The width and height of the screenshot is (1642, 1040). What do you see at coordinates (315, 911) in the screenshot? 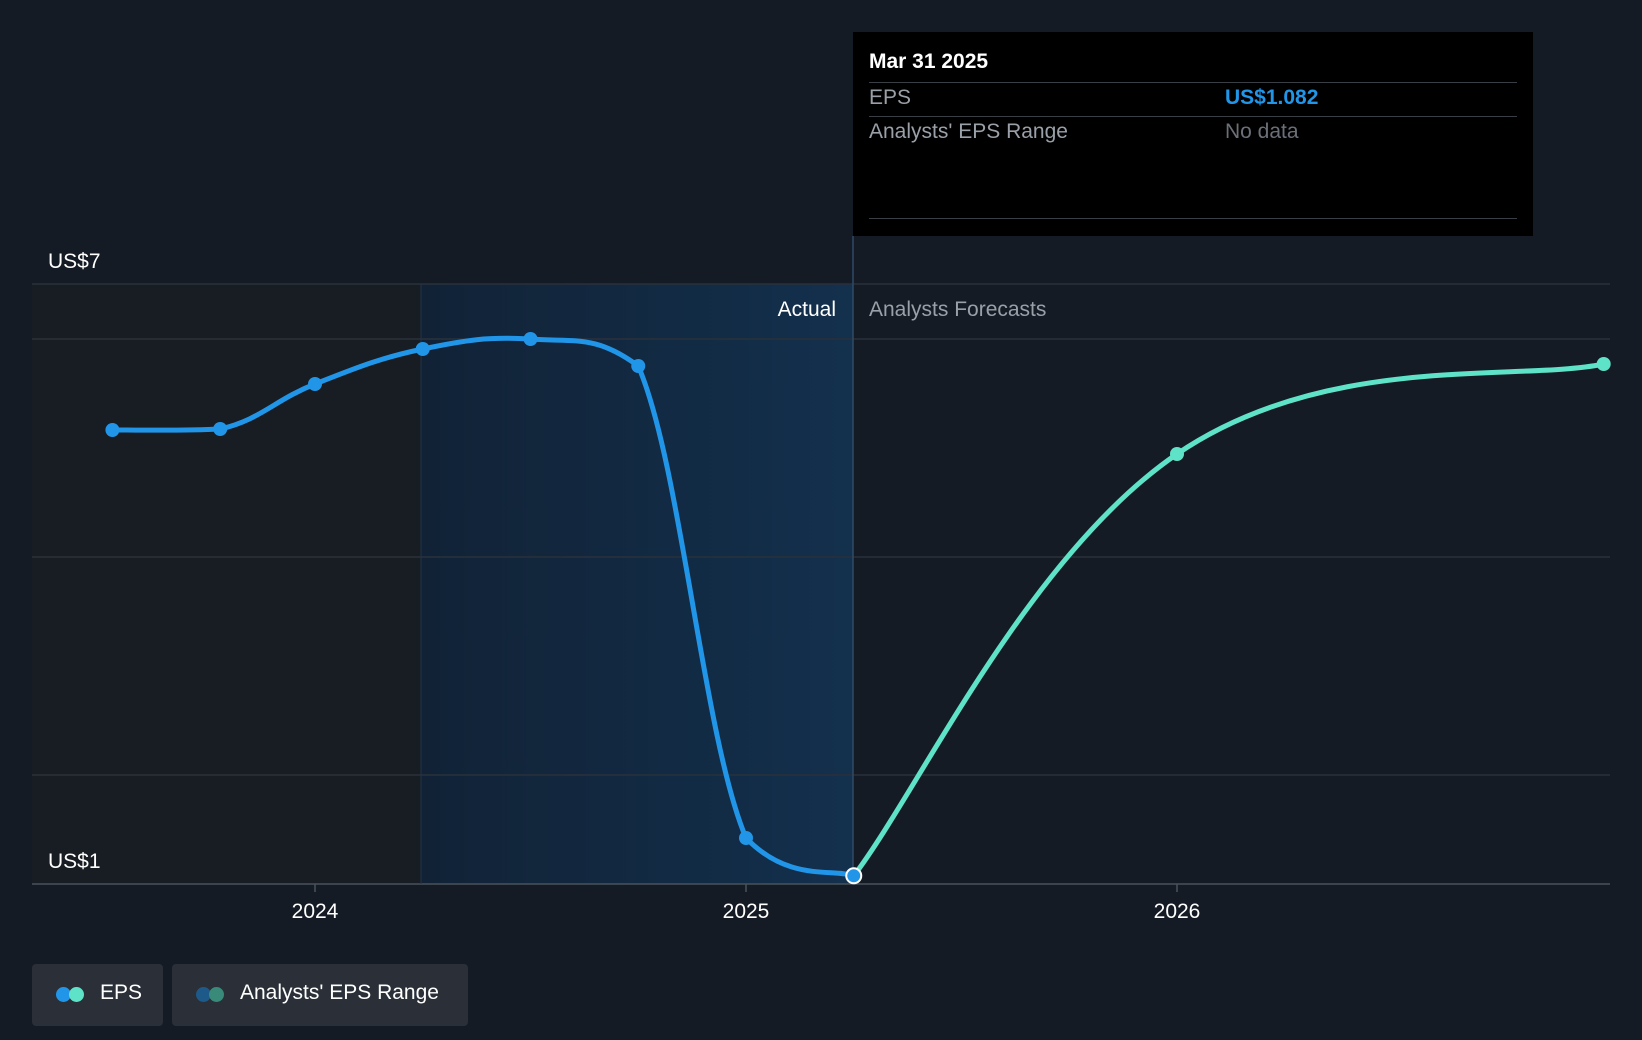
I see `x-tick-label: 2024` at bounding box center [315, 911].